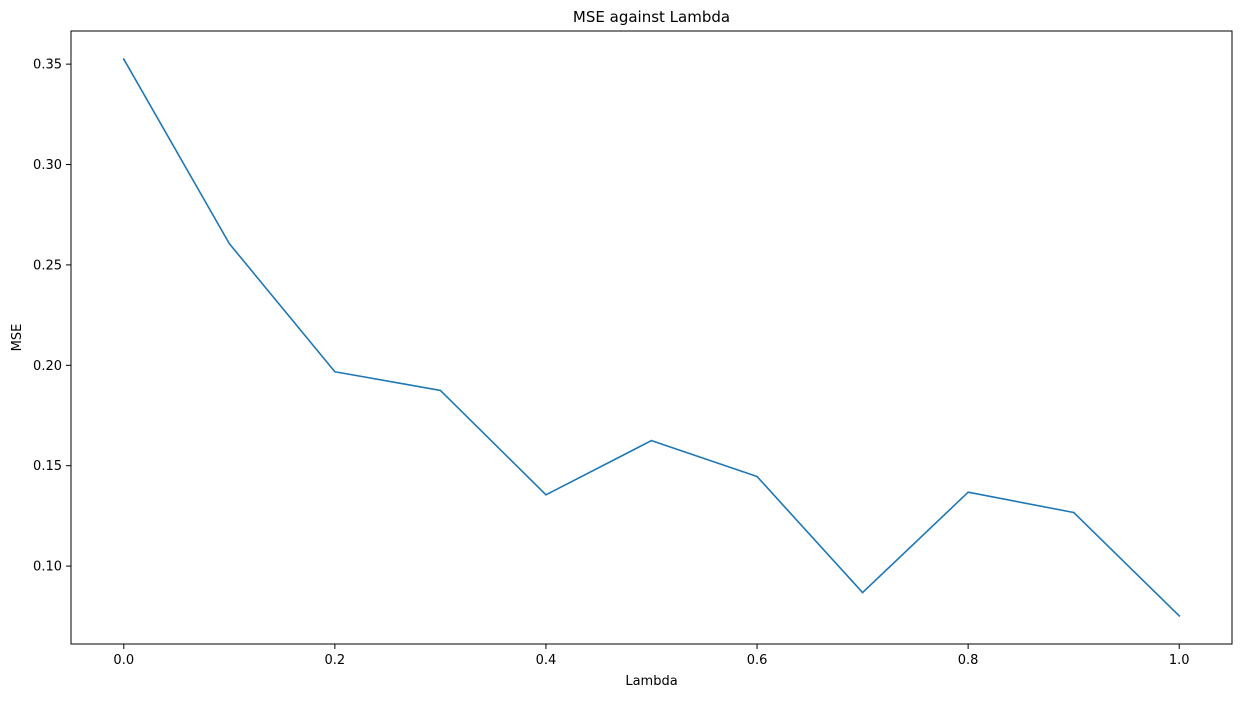 This screenshot has width=1242, height=702. Describe the element at coordinates (47, 567) in the screenshot. I see `y-tick-label: 0.10` at that location.